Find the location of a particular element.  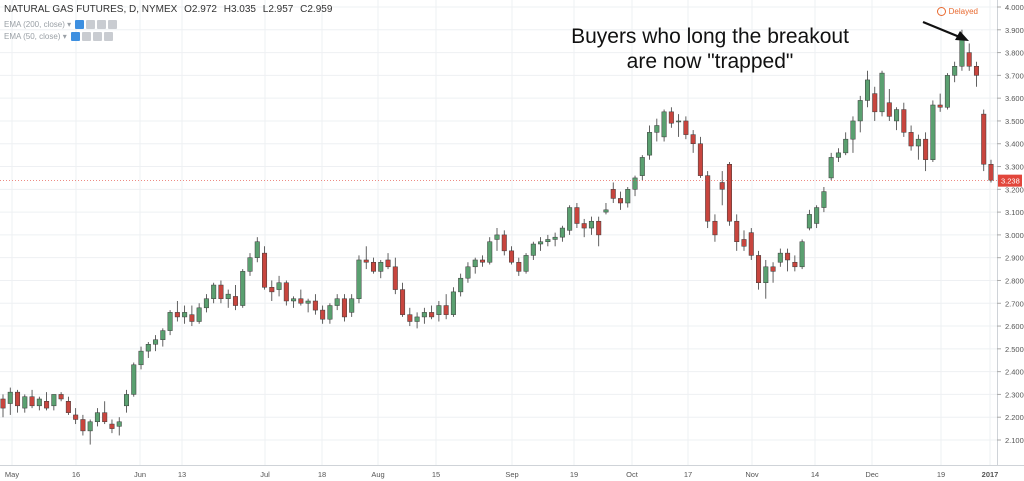

last-price-label: 3.238 is located at coordinates (1010, 181).